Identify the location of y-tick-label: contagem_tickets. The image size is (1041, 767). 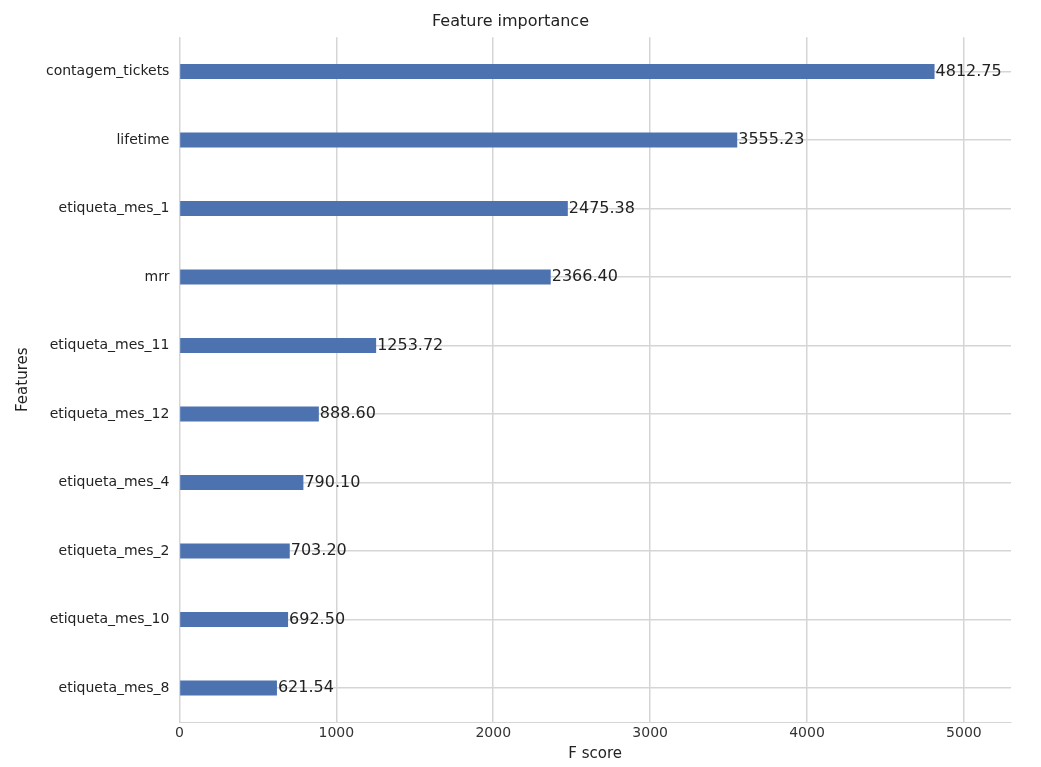
(107, 70).